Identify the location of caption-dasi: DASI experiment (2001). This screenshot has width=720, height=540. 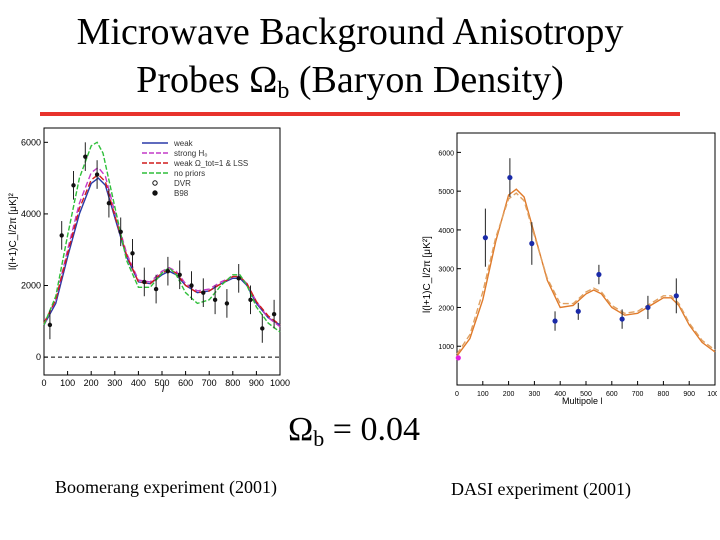
(541, 489).